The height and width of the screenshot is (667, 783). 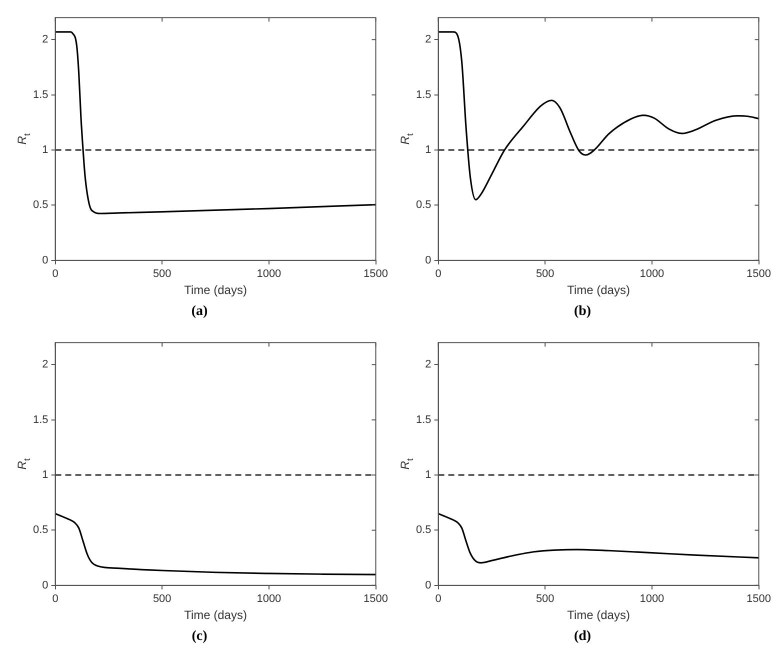 What do you see at coordinates (582, 637) in the screenshot?
I see `text: (d)` at bounding box center [582, 637].